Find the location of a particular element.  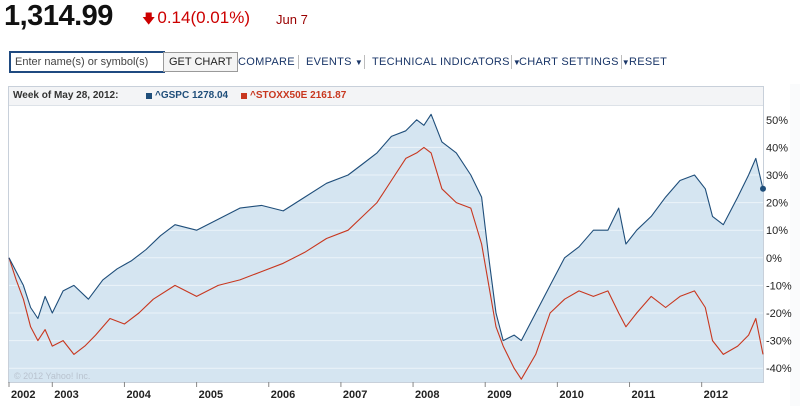

legend-value: 1278.04 is located at coordinates (210, 95).